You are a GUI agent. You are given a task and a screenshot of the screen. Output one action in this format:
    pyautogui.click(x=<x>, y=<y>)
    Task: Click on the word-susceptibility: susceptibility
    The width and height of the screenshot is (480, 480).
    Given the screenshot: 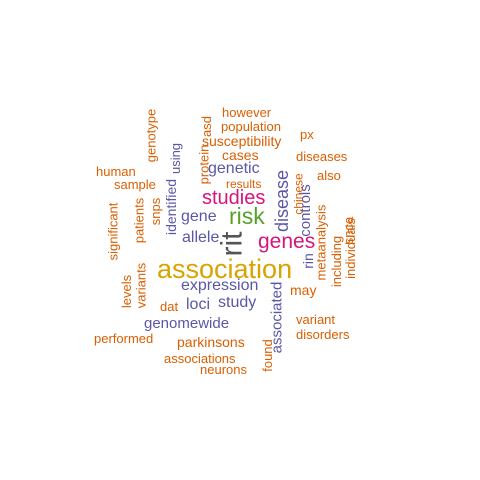 What is the action you would take?
    pyautogui.click(x=242, y=141)
    